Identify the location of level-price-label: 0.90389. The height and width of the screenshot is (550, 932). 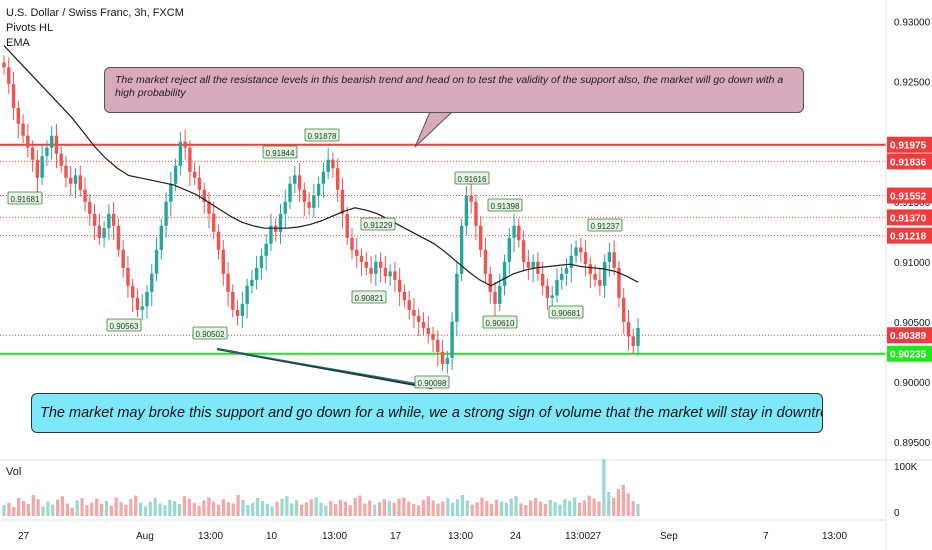
(908, 336).